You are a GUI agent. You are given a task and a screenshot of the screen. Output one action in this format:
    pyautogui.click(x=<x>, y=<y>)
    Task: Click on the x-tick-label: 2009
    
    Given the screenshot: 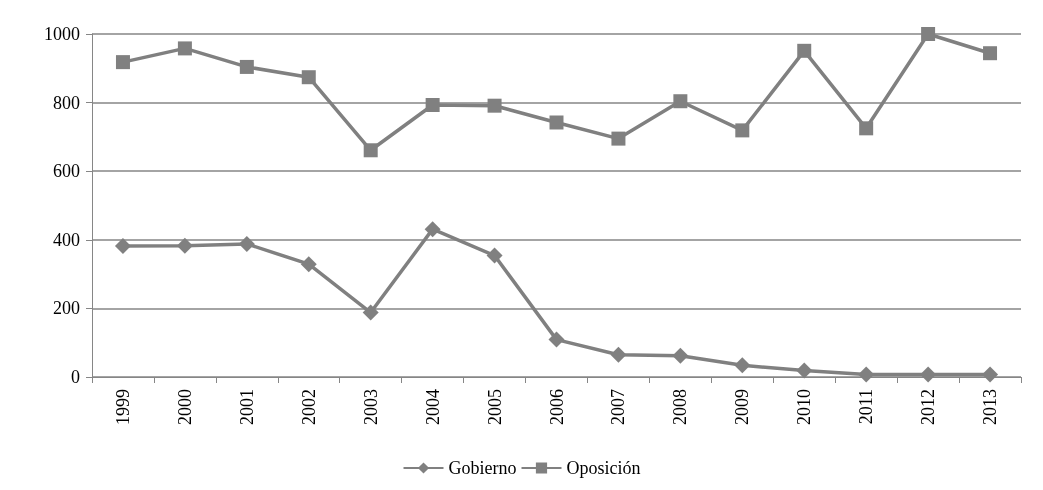 What is the action you would take?
    pyautogui.click(x=742, y=407)
    